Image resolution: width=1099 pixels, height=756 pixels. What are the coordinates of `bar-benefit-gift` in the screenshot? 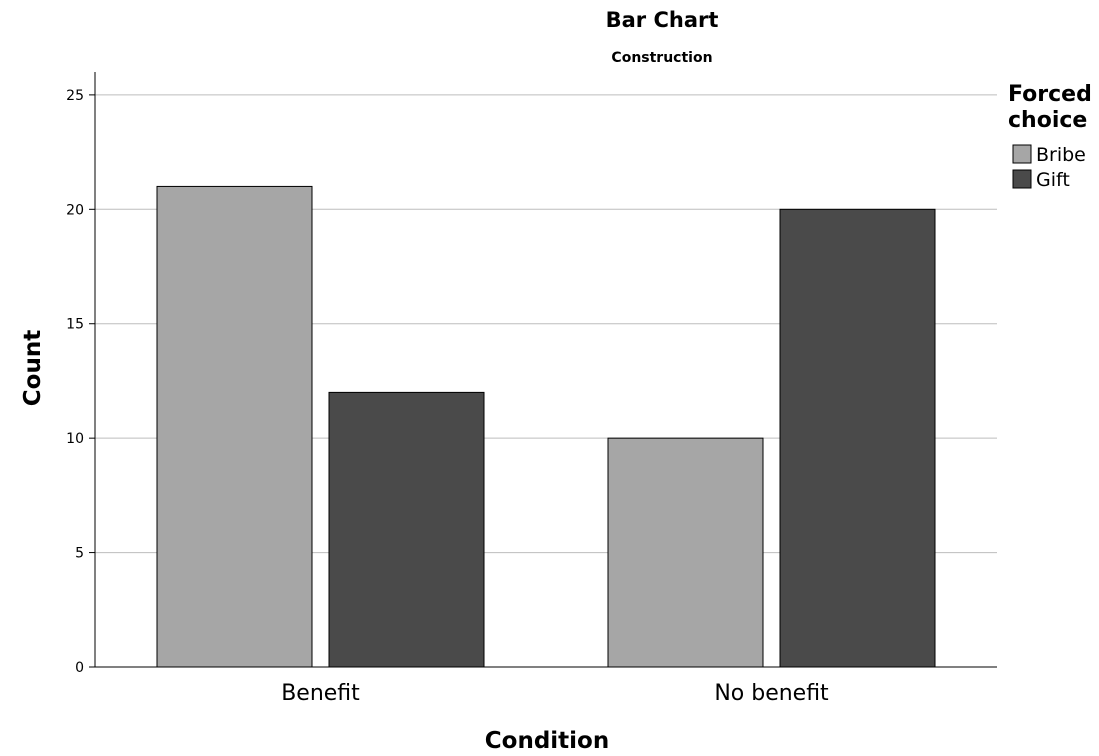 It's located at (406, 529).